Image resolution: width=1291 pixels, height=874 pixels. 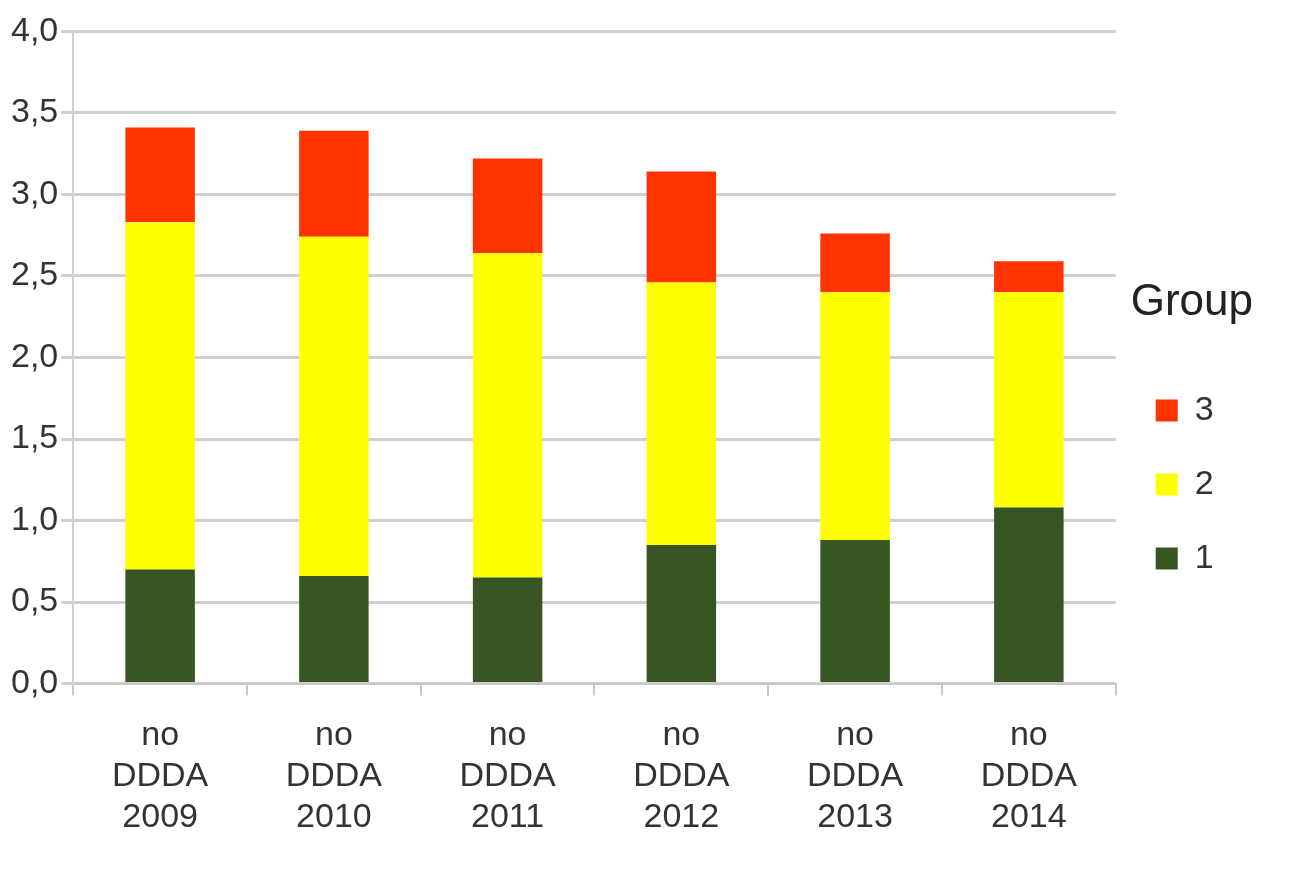 What do you see at coordinates (1029, 774) in the screenshot?
I see `x-tick-label: no DDDA 2014` at bounding box center [1029, 774].